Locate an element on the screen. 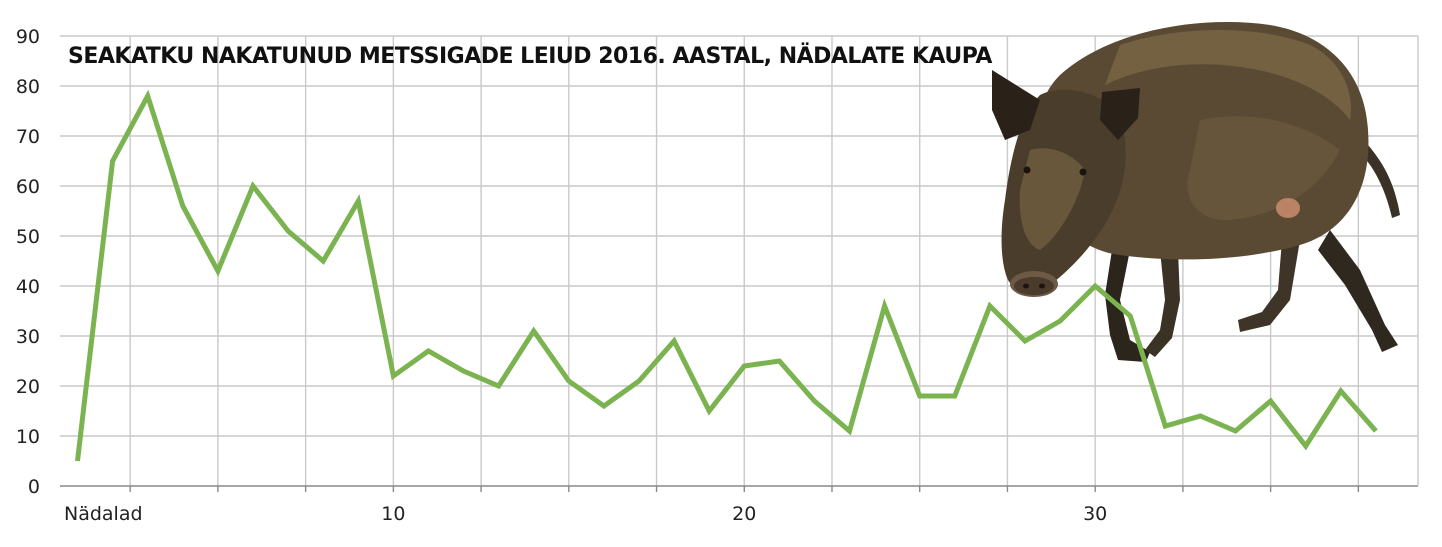 This screenshot has height=547, width=1442. y-tick-label: 10 is located at coordinates (28, 437).